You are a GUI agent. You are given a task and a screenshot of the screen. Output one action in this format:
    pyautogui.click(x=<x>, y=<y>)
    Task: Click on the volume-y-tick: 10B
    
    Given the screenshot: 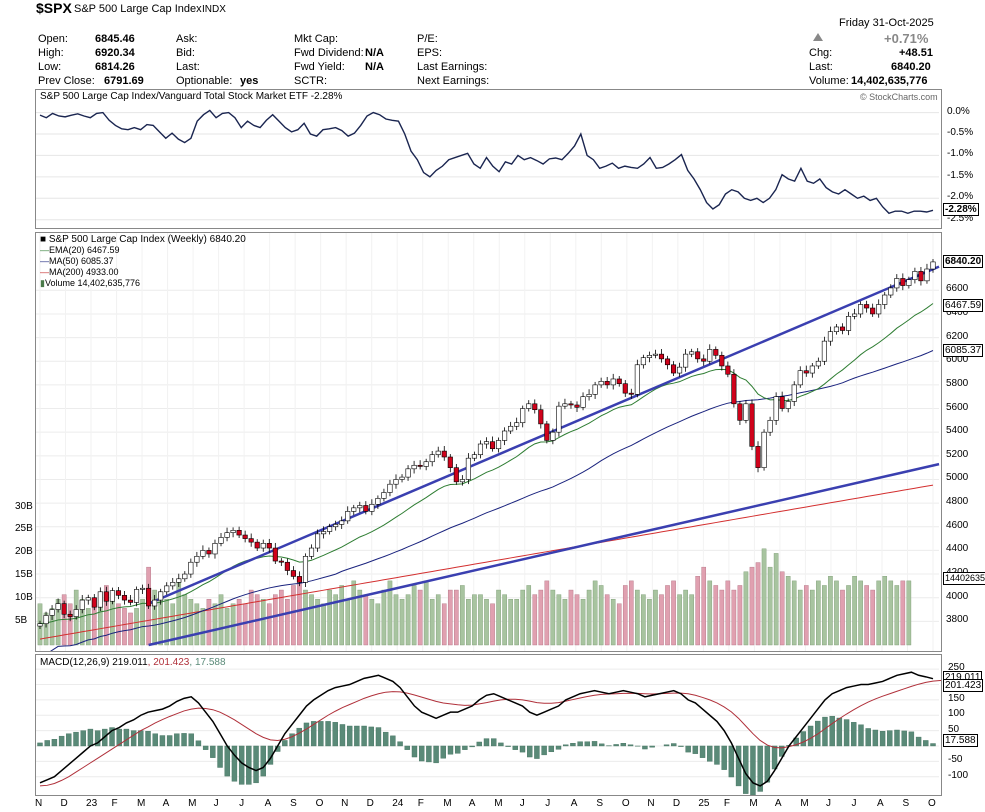 What is the action you would take?
    pyautogui.click(x=24, y=598)
    